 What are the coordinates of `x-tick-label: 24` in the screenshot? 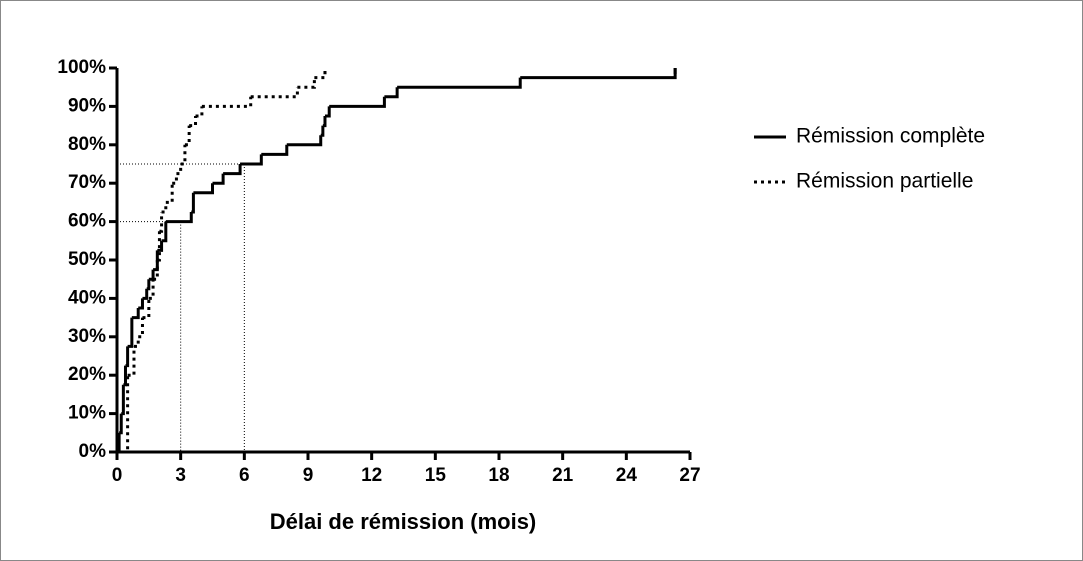 It's located at (627, 475).